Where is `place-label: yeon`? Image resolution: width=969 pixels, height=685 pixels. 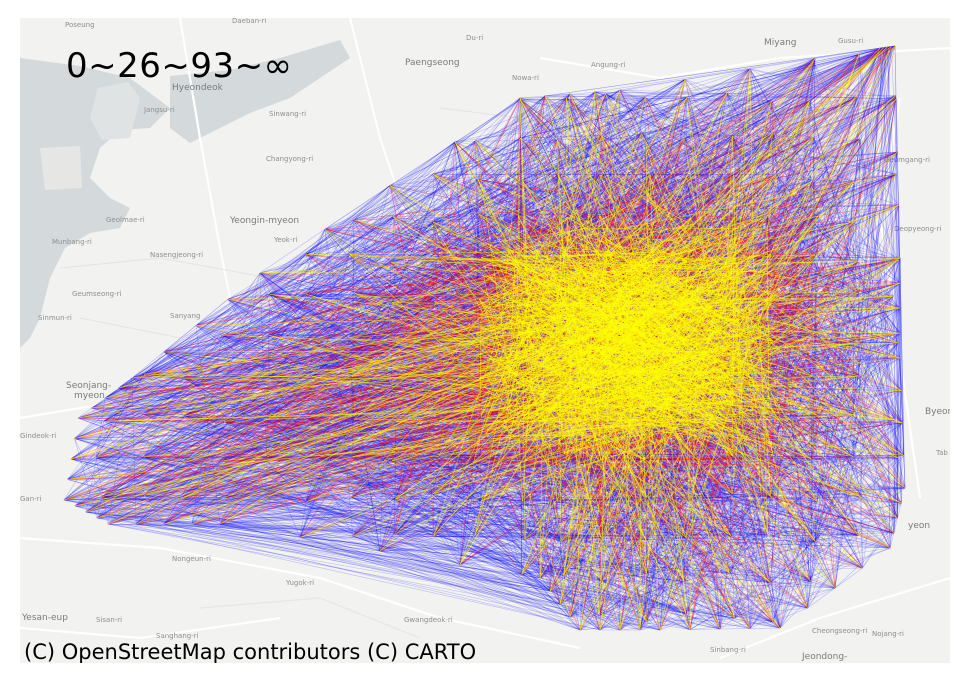 place-label: yeon is located at coordinates (919, 526).